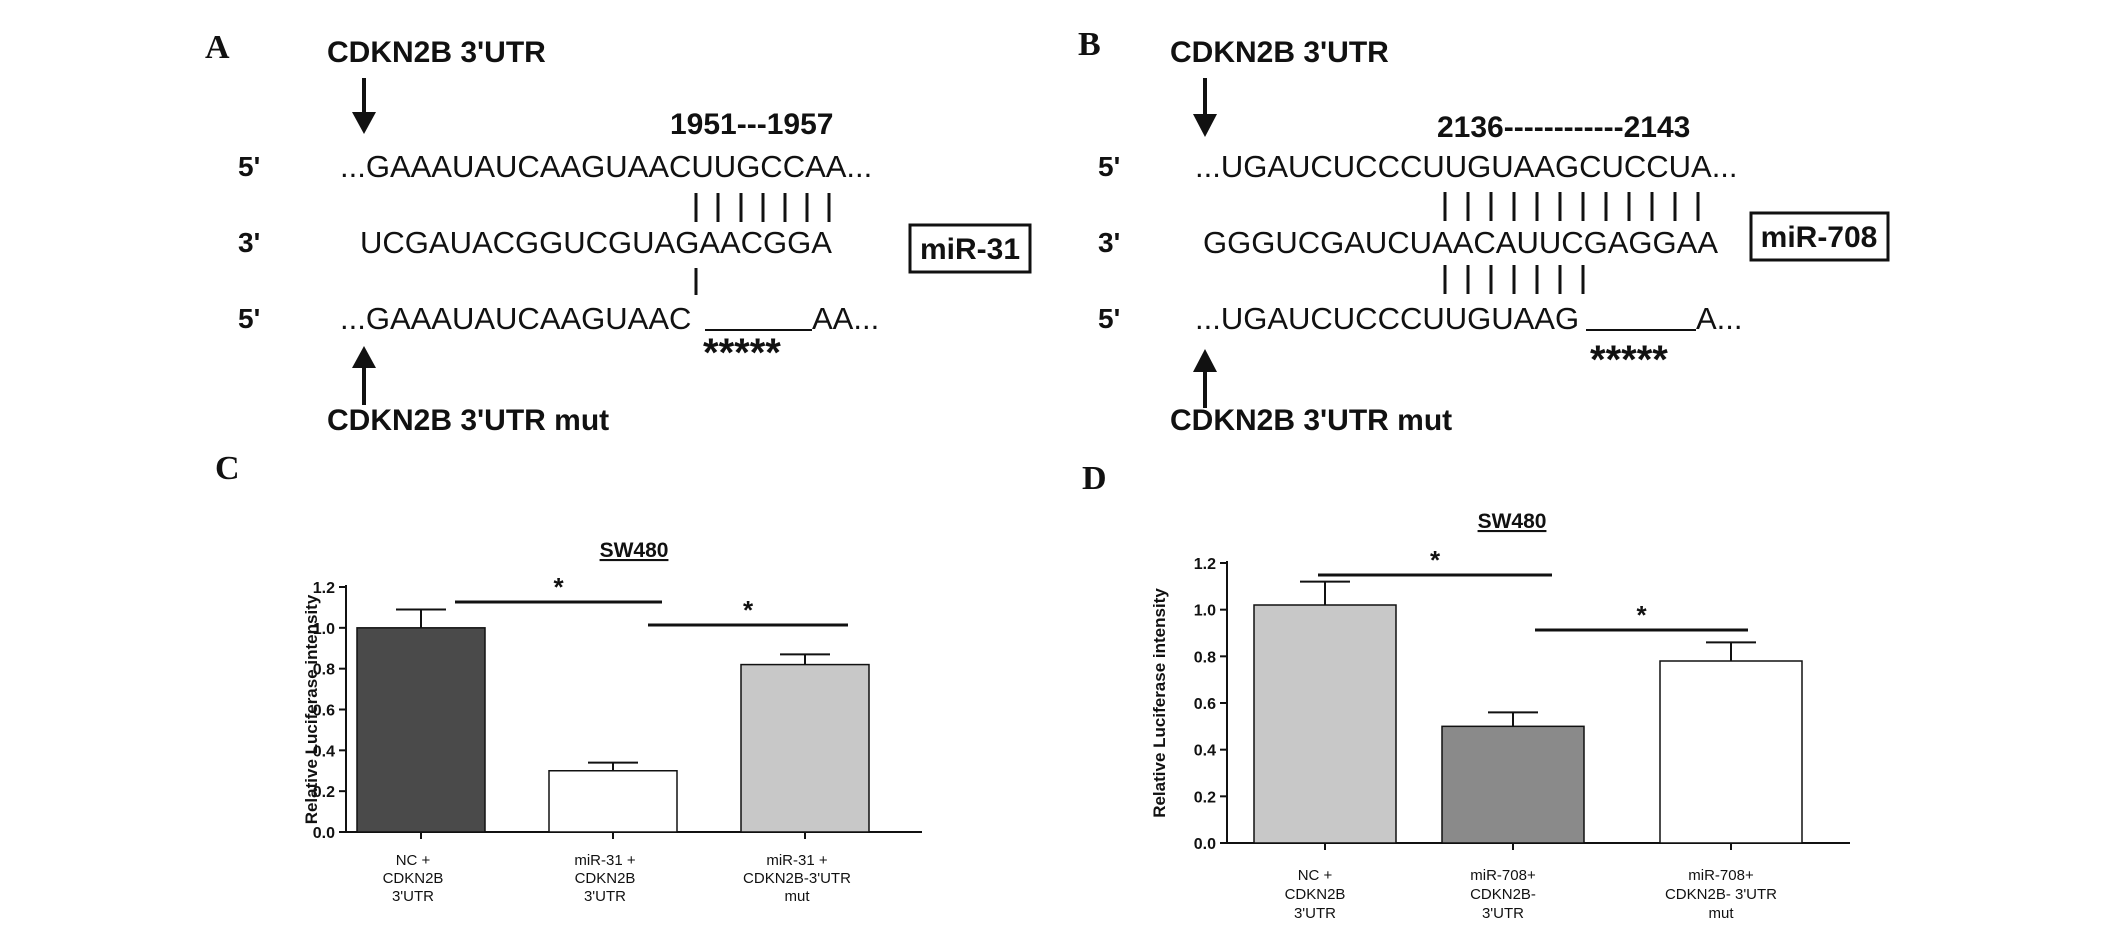 Image resolution: width=2126 pixels, height=937 pixels. Describe the element at coordinates (1279, 52) in the screenshot. I see `panel-b-top-label: CDKN2B 3'UTR` at that location.